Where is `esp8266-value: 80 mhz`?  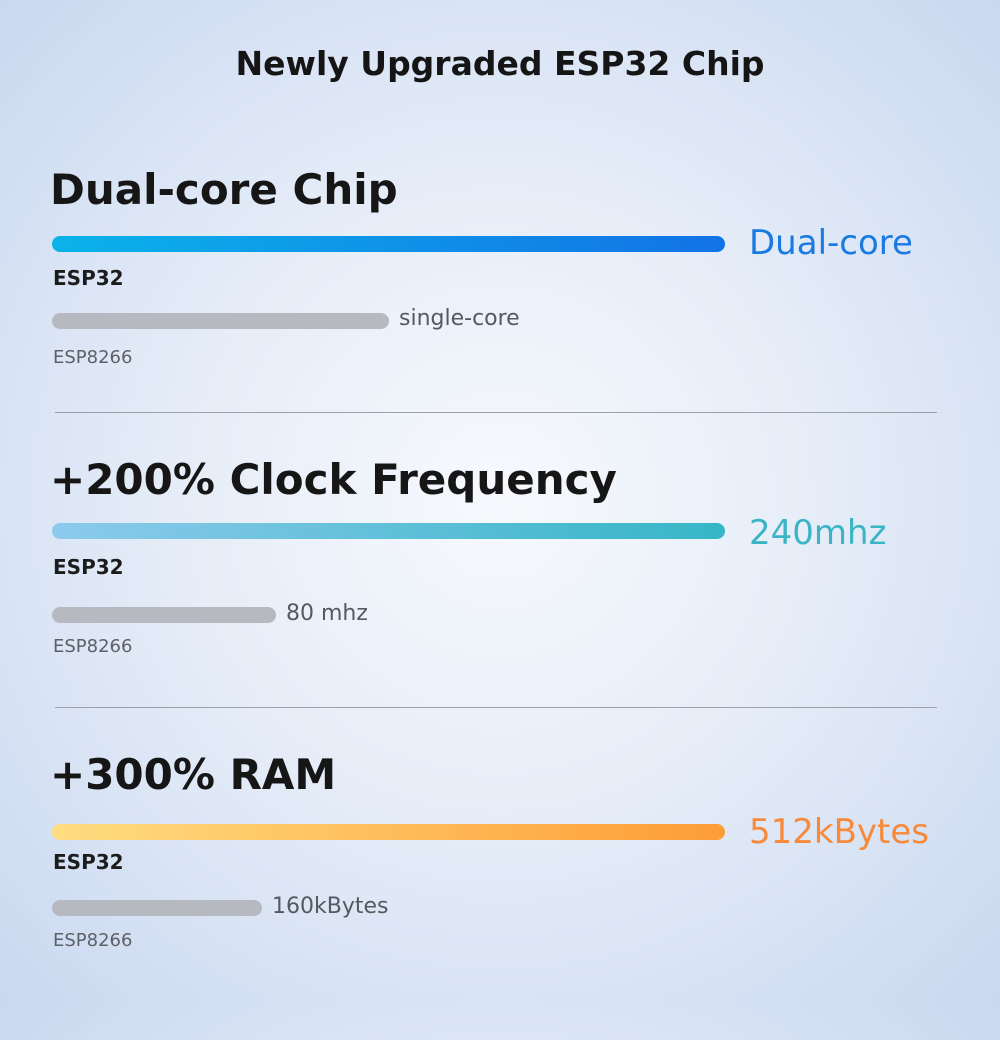 esp8266-value: 80 mhz is located at coordinates (327, 613).